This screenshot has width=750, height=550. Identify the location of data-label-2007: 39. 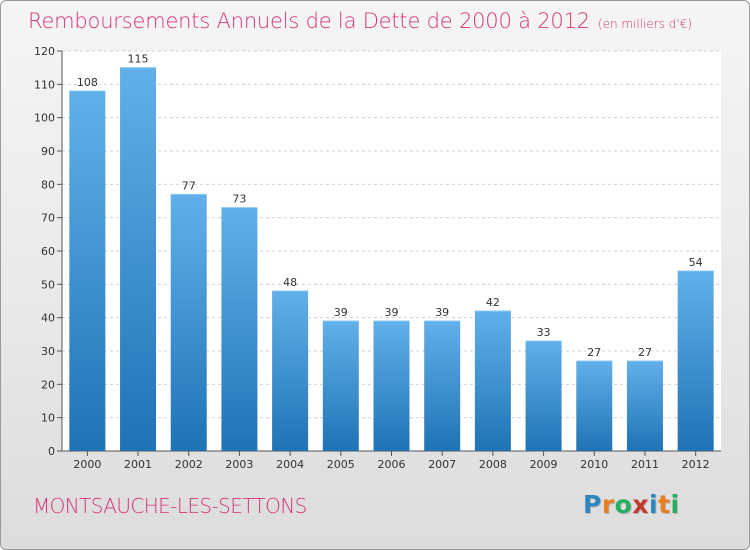
(442, 312).